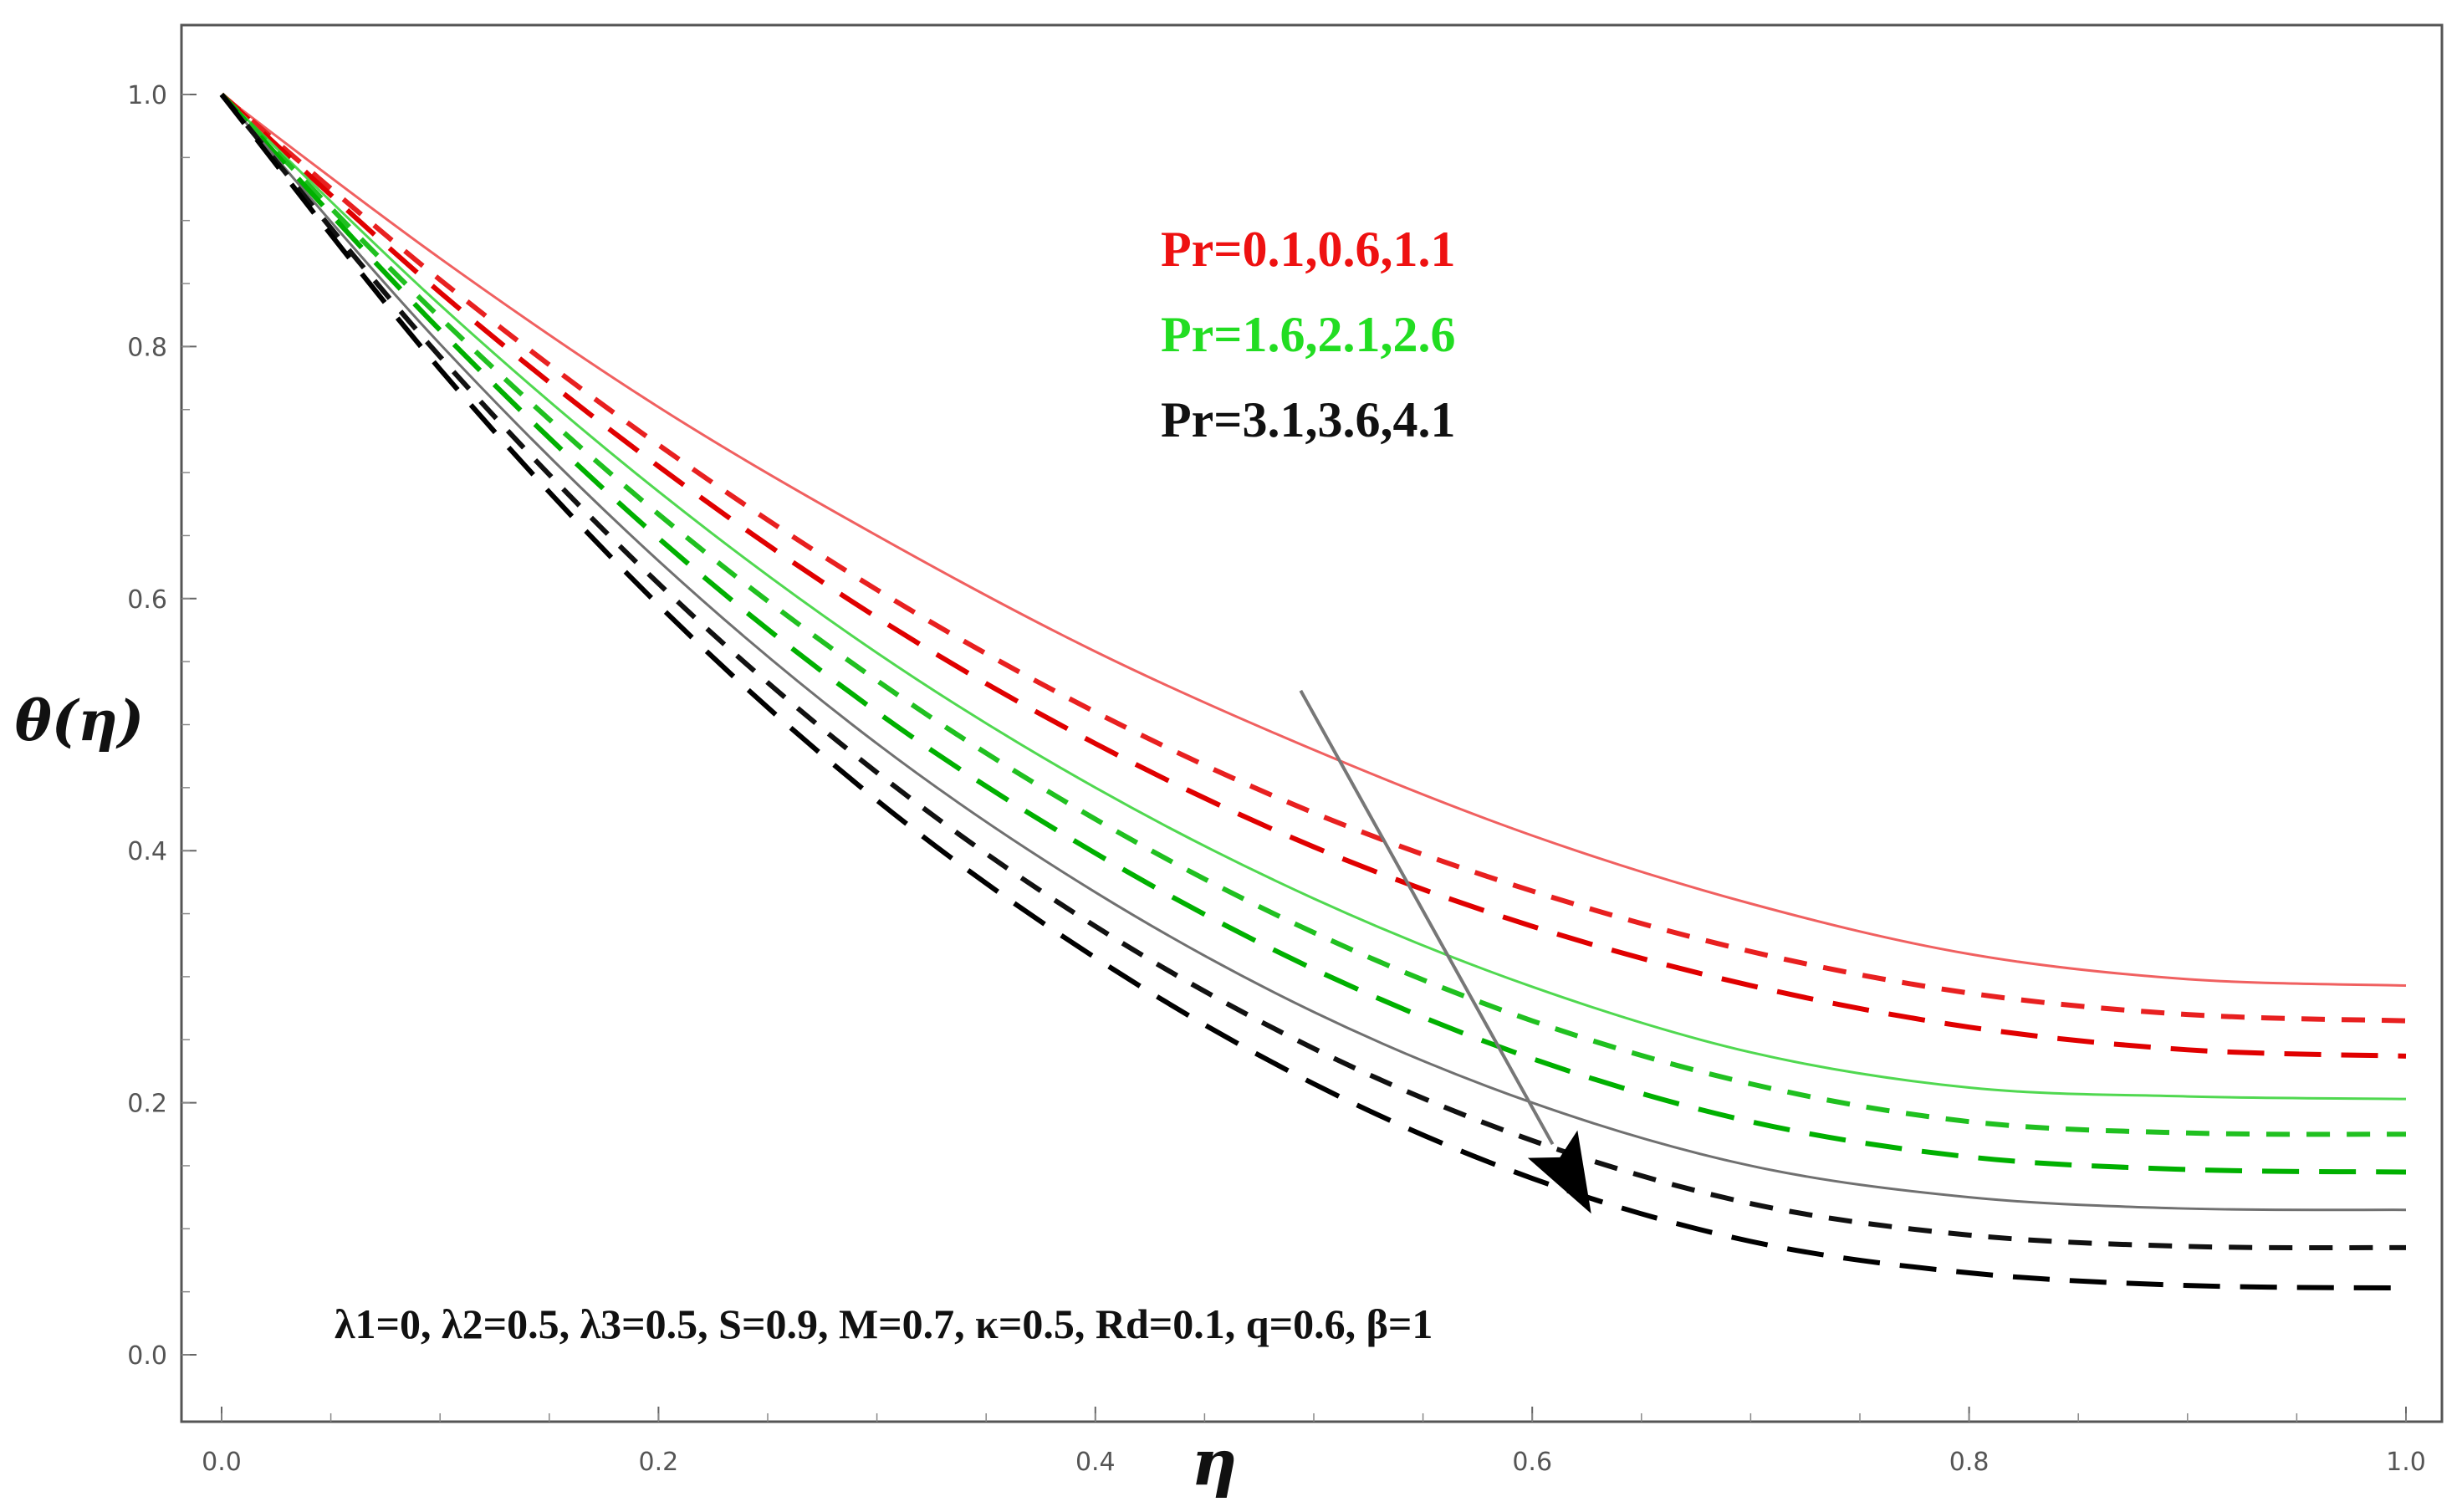 This screenshot has width=2462, height=1512. I want to click on trend-arrow-head, so click(1559, 1172).